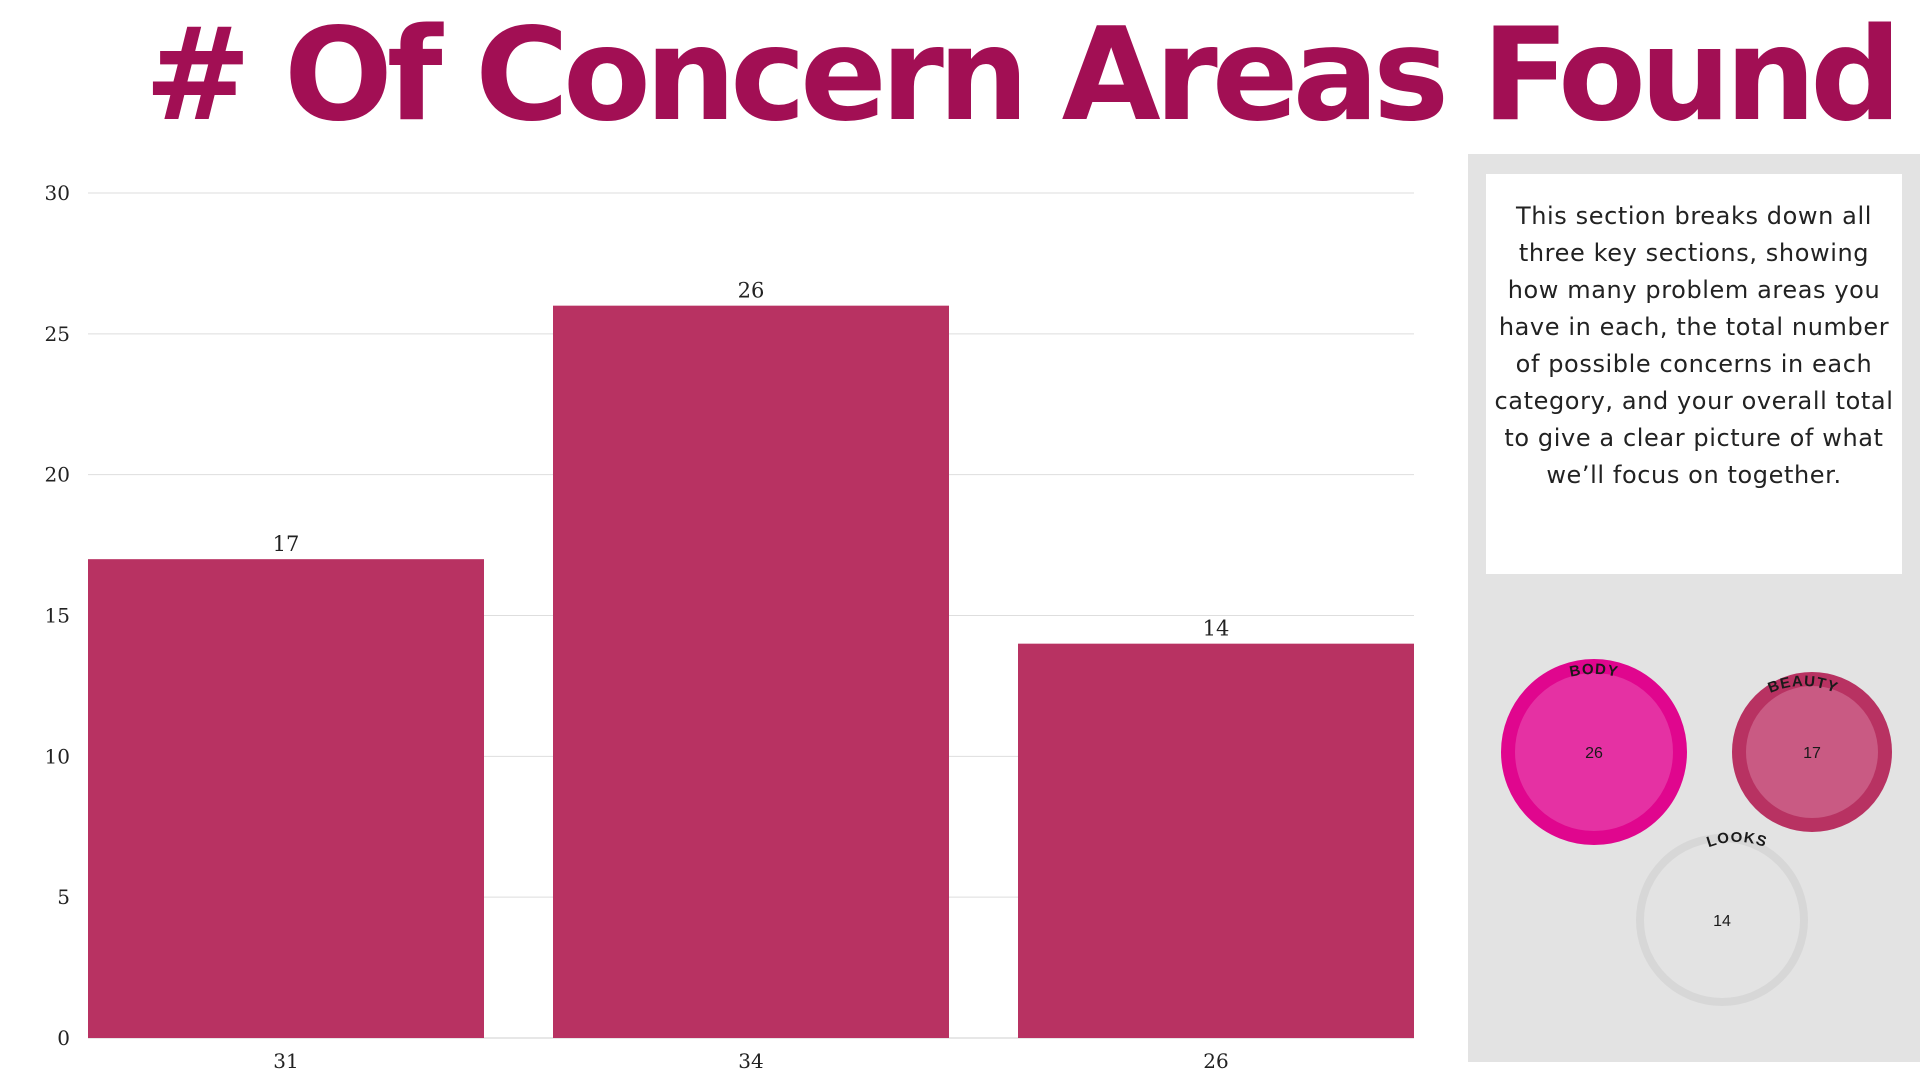 The image size is (1920, 1080). I want to click on circle-looks-label: LOOKS, so click(1737, 840).